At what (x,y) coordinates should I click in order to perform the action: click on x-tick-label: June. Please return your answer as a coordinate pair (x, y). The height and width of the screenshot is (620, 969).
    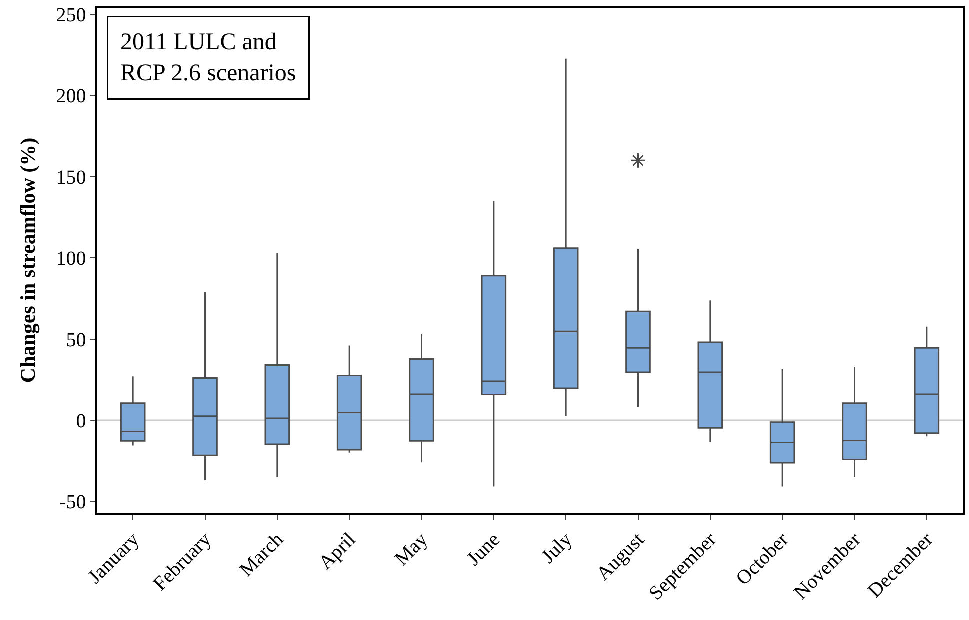
    Looking at the image, I should click on (484, 549).